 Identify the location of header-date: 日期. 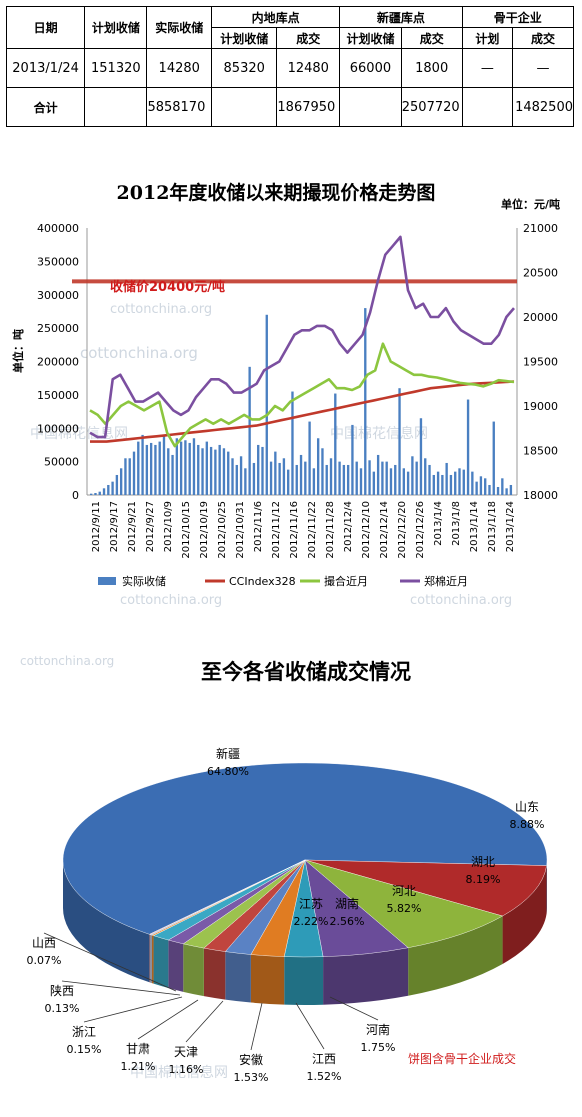
(45, 27).